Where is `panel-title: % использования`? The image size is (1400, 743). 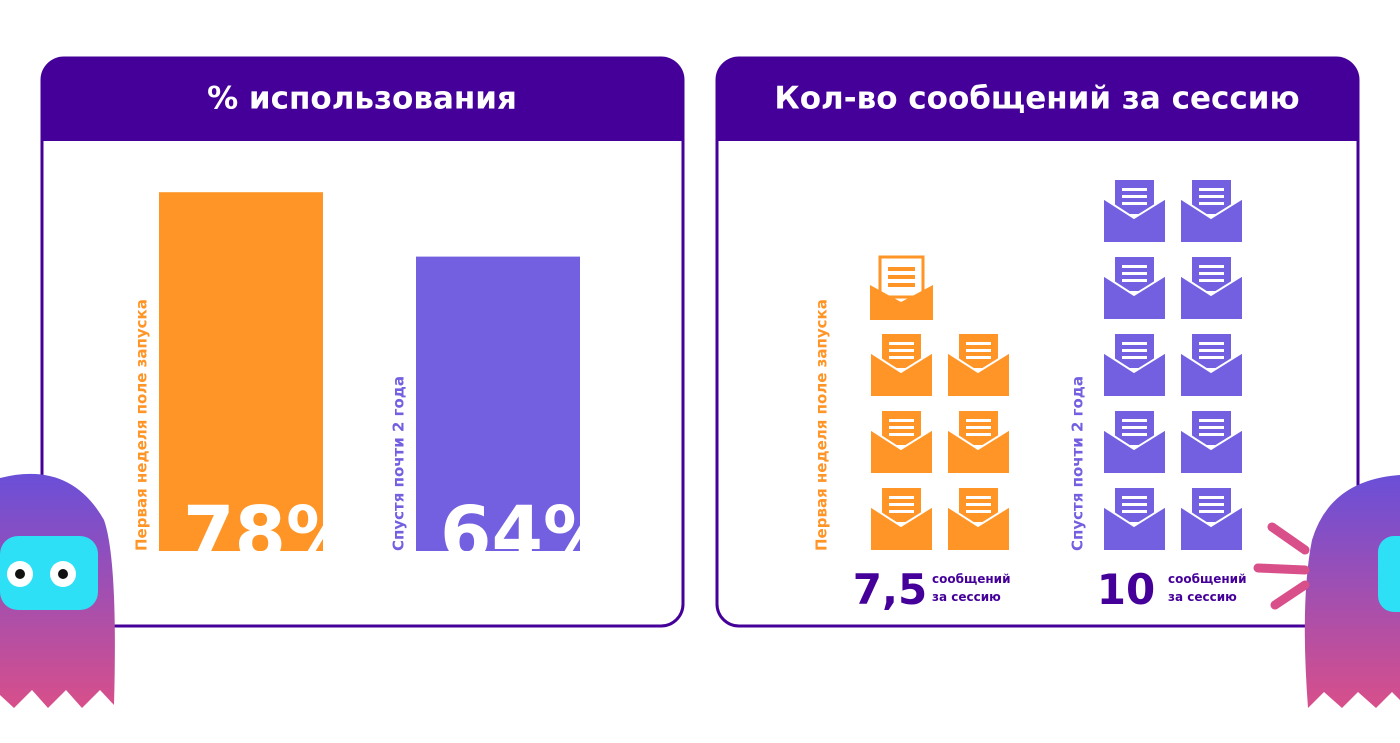
panel-title: % использования is located at coordinates (362, 99).